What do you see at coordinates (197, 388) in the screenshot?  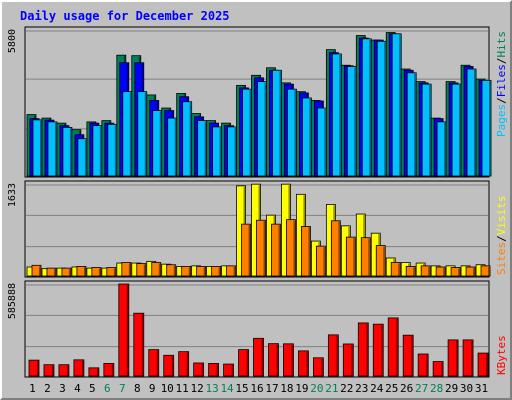 I see `x-axis-label-day-12: 12` at bounding box center [197, 388].